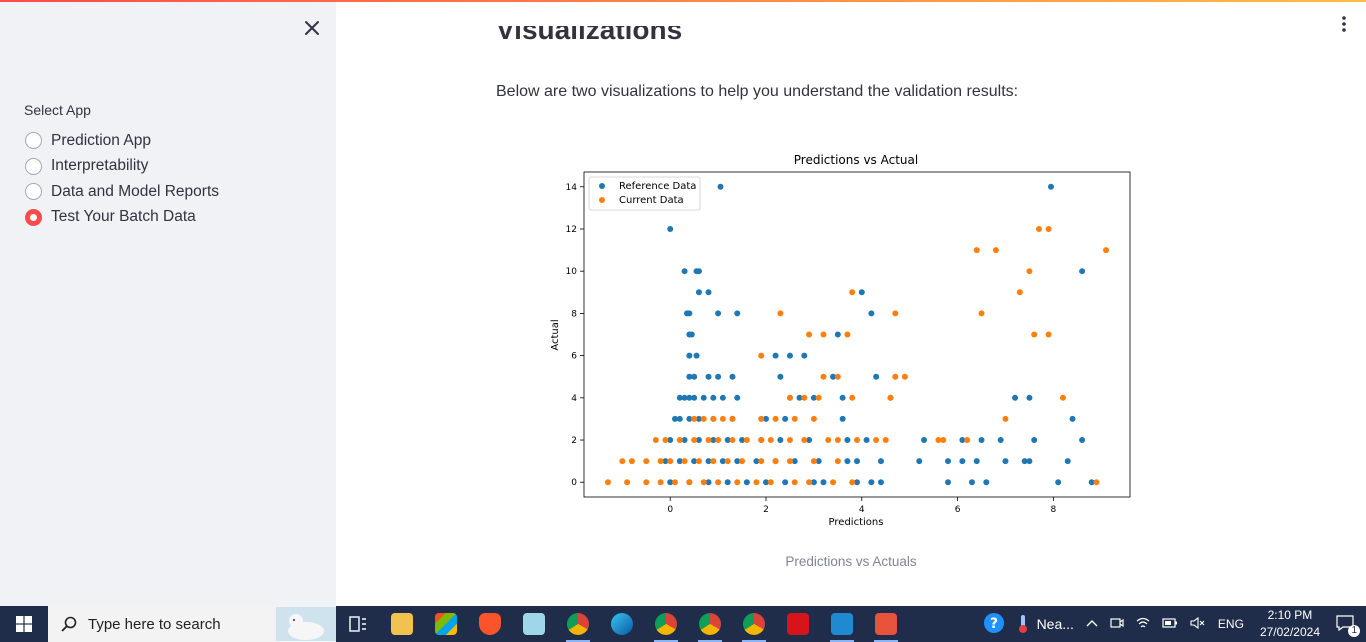  What do you see at coordinates (1354, 630) in the screenshot?
I see `notification-count-badge: 1` at bounding box center [1354, 630].